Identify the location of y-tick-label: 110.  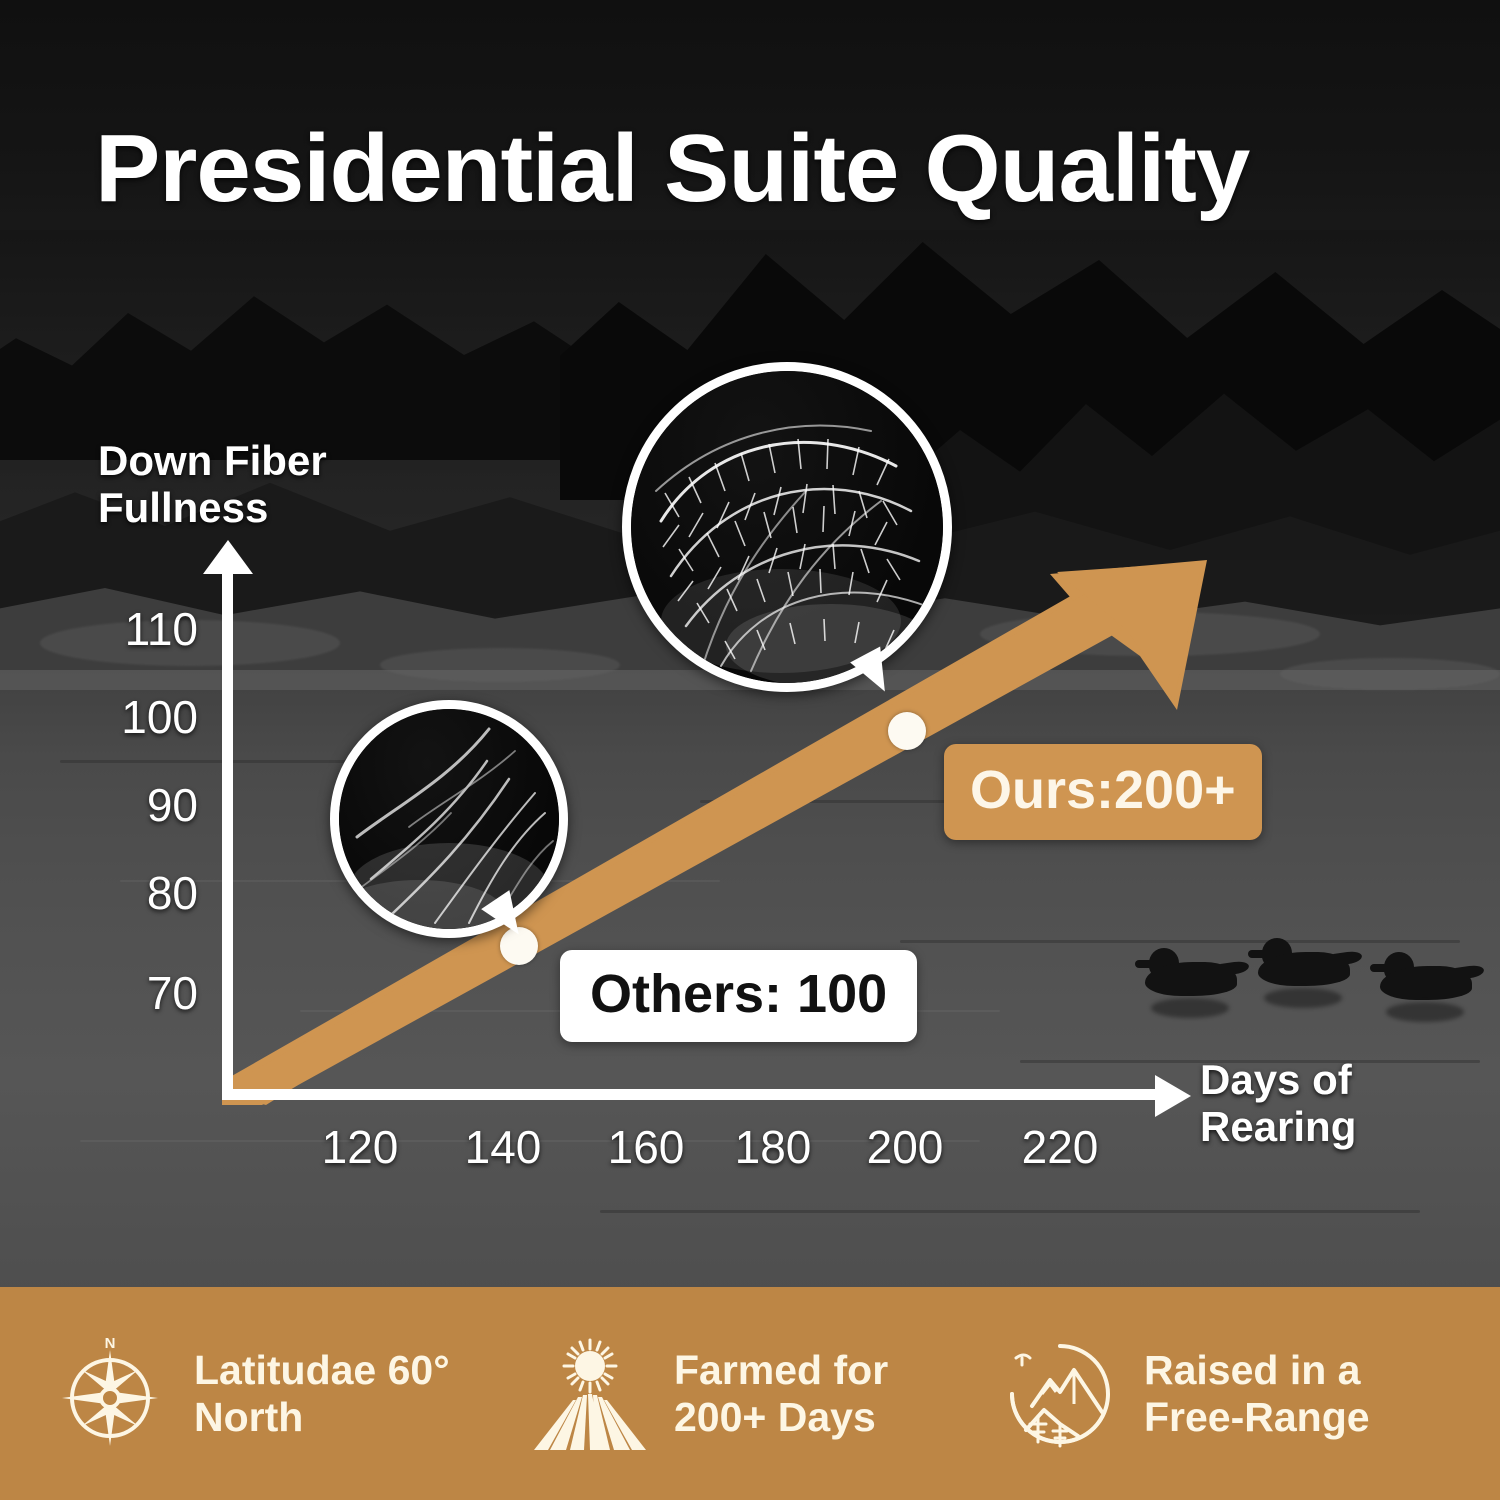
(161, 629).